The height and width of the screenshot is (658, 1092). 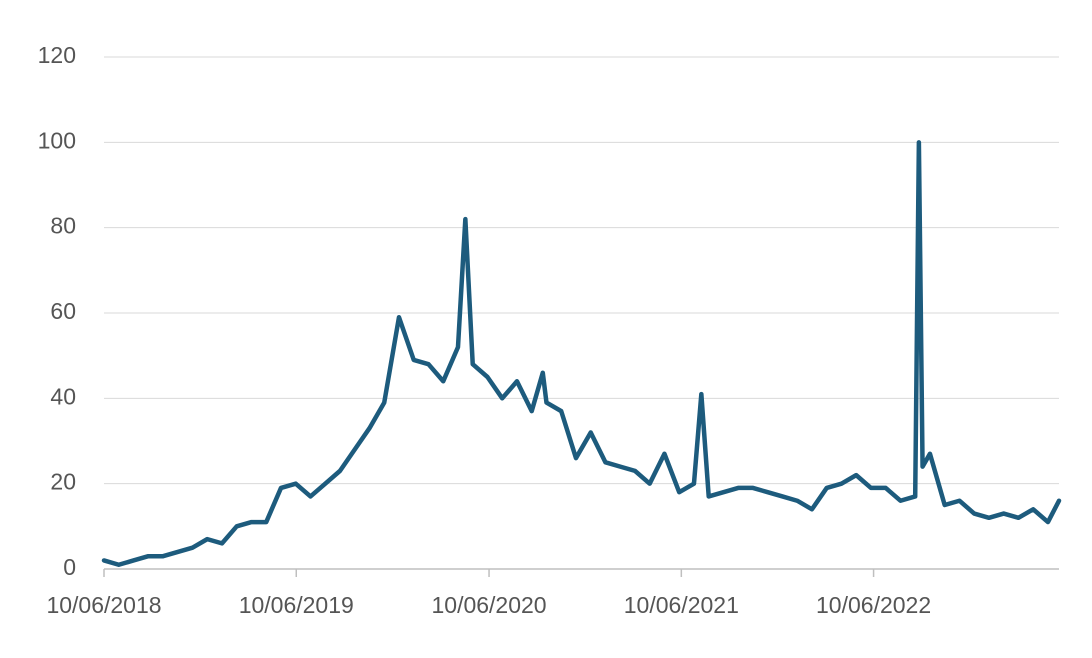 I want to click on y-tick-label: 20, so click(x=63, y=482).